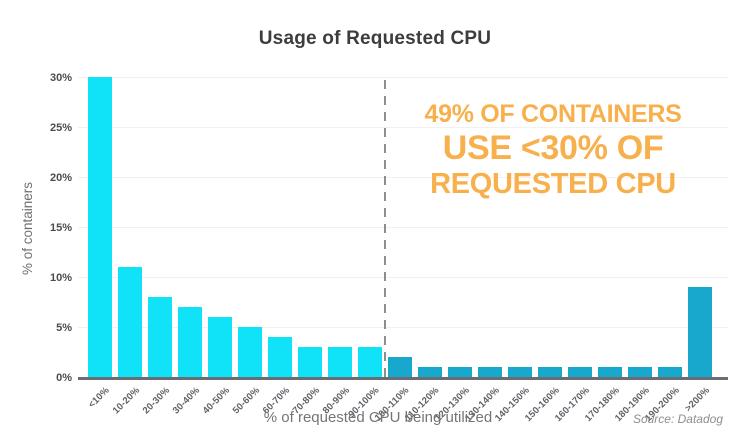 The width and height of the screenshot is (750, 446). What do you see at coordinates (27, 228) in the screenshot?
I see `y-axis-label: % of containers` at bounding box center [27, 228].